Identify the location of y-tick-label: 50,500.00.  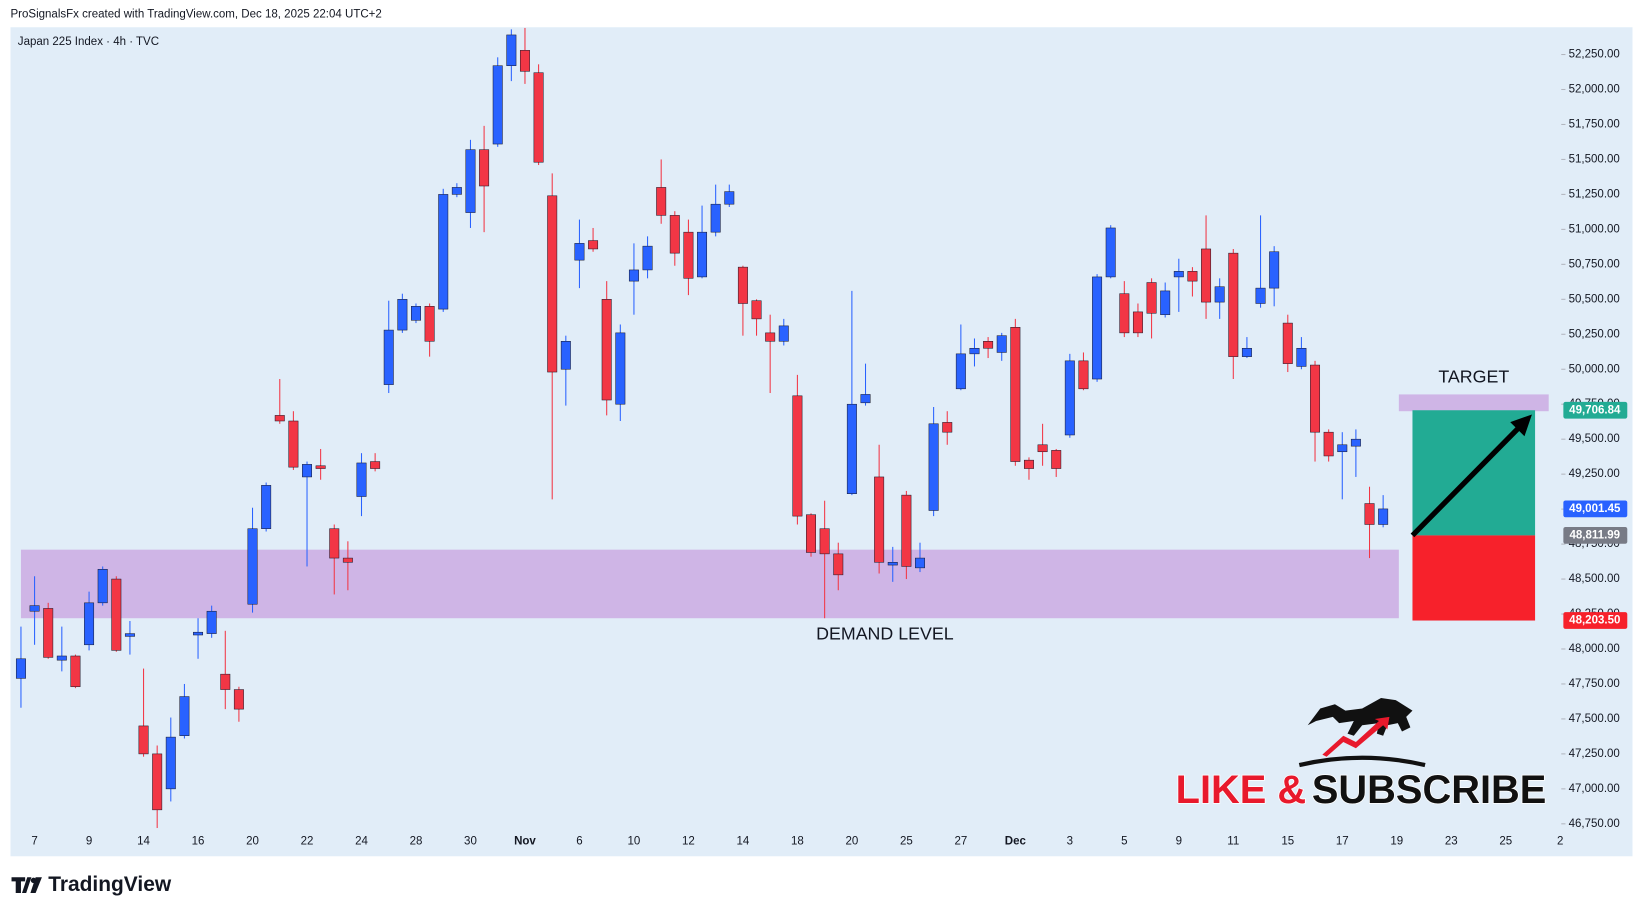
(1594, 299).